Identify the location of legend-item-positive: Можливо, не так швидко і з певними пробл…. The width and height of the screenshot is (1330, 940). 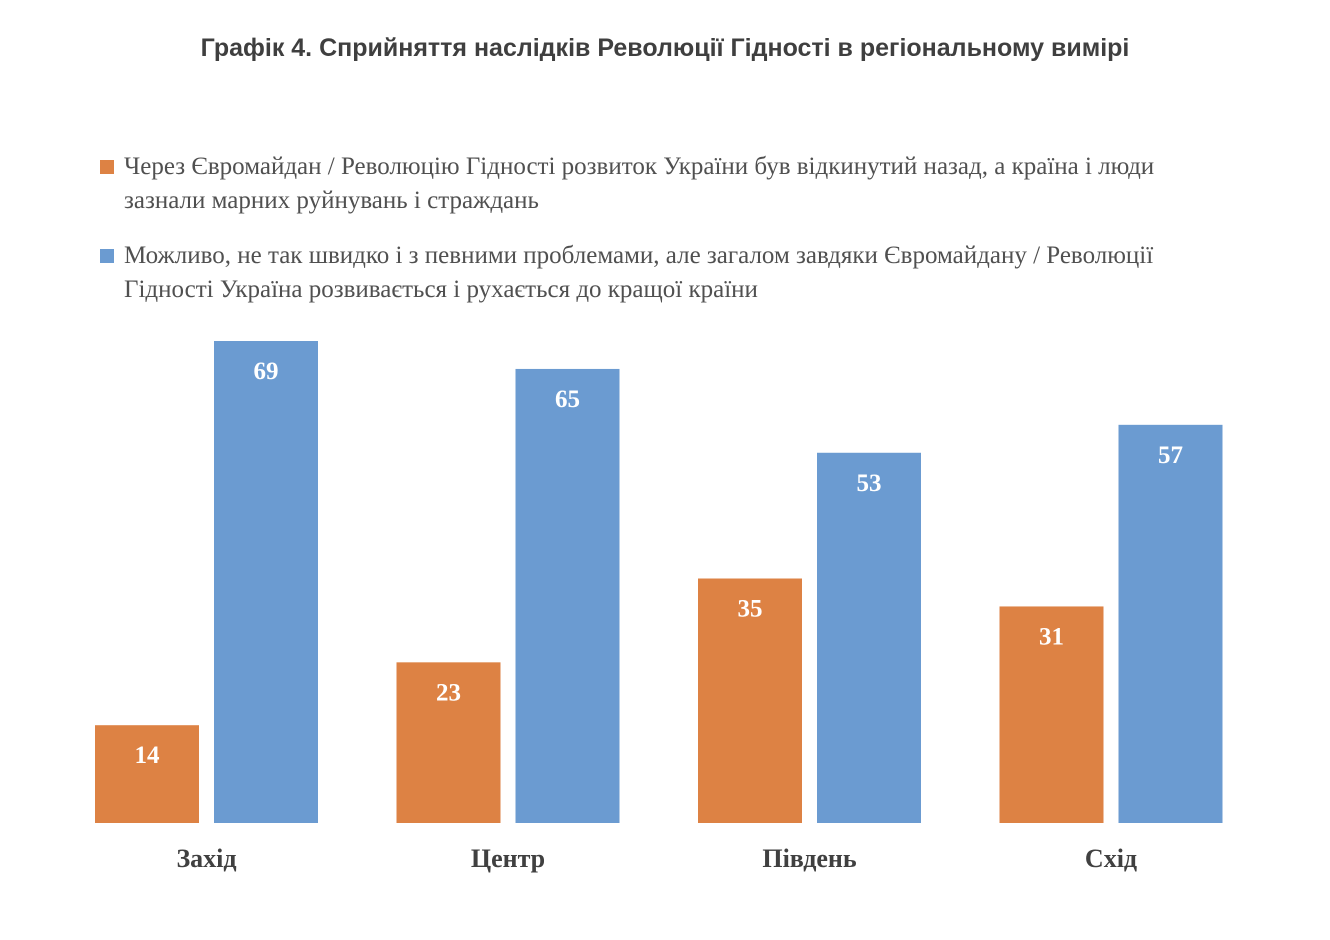
(665, 273).